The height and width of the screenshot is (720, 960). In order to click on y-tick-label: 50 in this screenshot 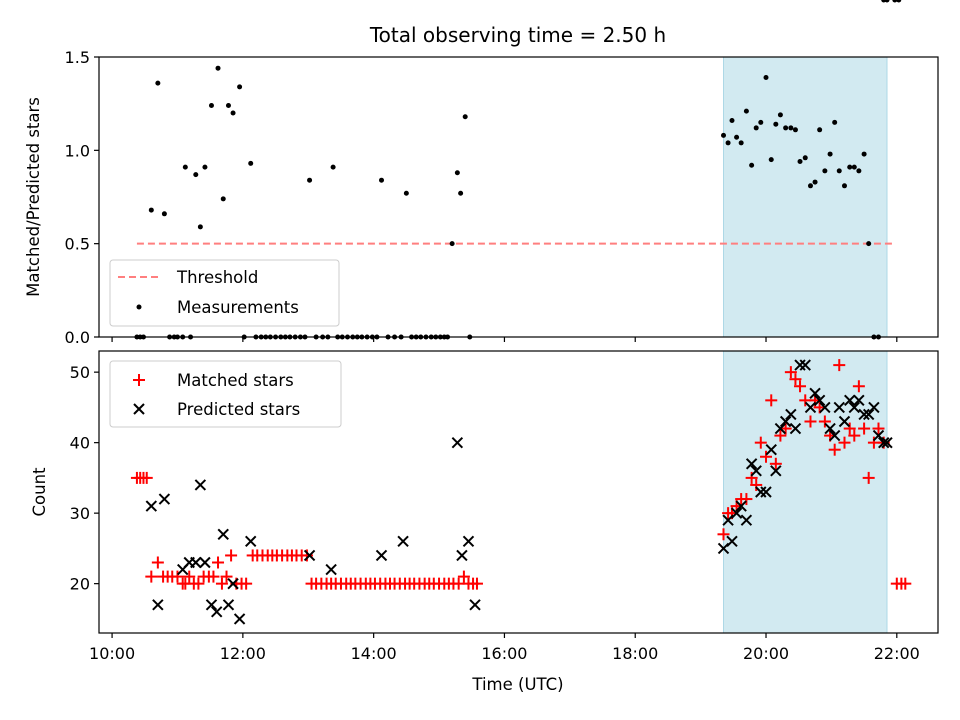, I will do `click(80, 372)`.